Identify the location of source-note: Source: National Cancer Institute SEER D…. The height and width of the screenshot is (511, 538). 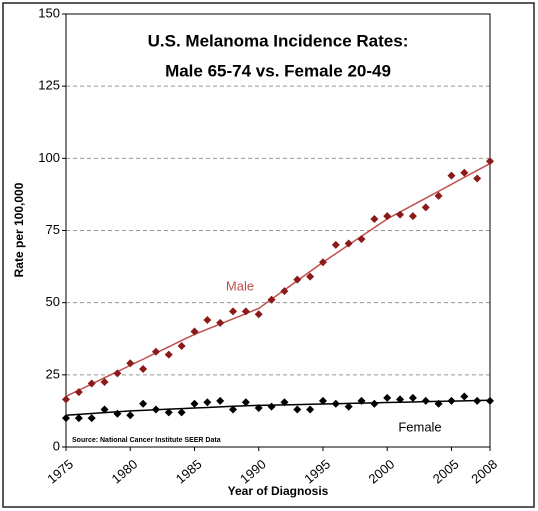
(146, 440).